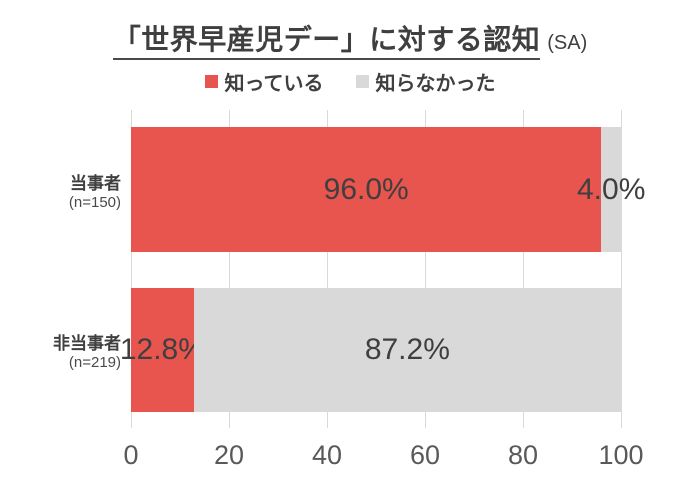 The image size is (700, 499). I want to click on category-name: 非当事者, so click(87, 343).